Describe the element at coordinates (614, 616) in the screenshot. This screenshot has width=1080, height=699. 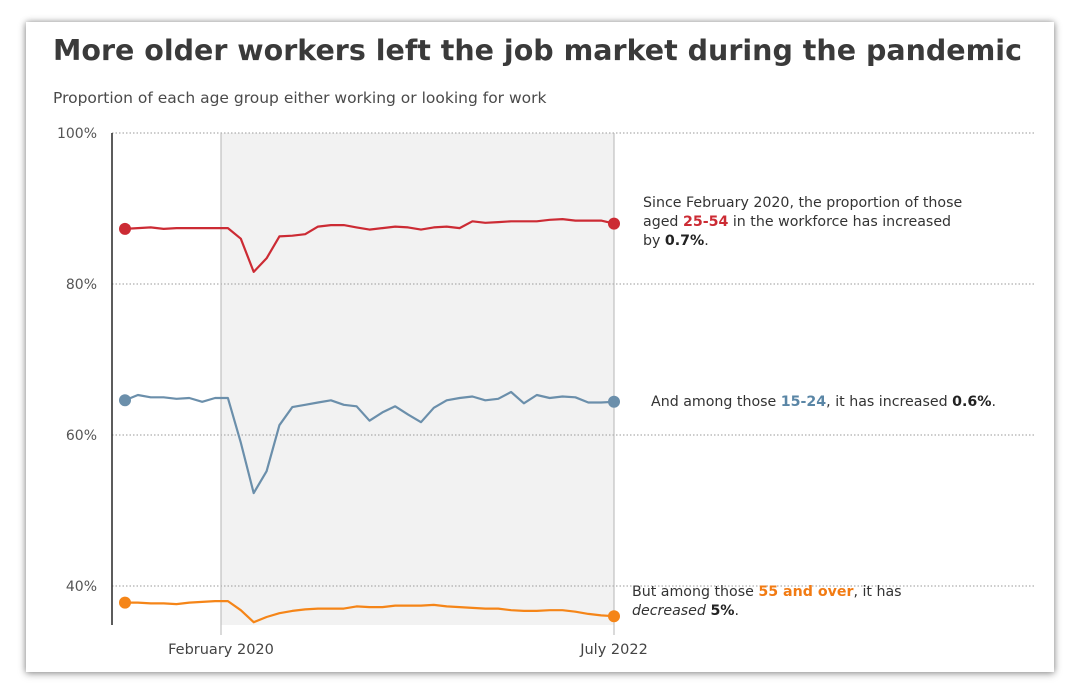
I see `end-marker-55-and-over` at that location.